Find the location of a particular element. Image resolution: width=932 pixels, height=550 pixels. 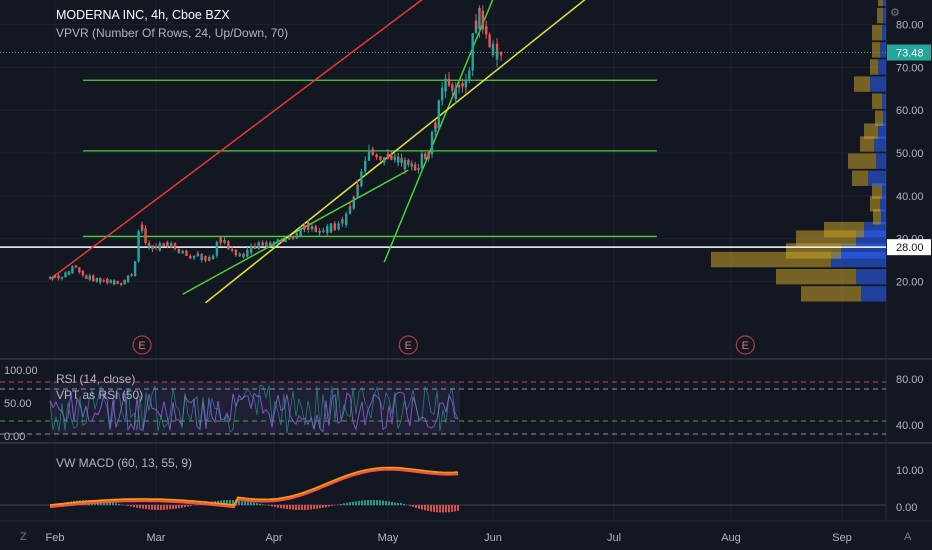

price-tick-label: 40.00 is located at coordinates (910, 197).